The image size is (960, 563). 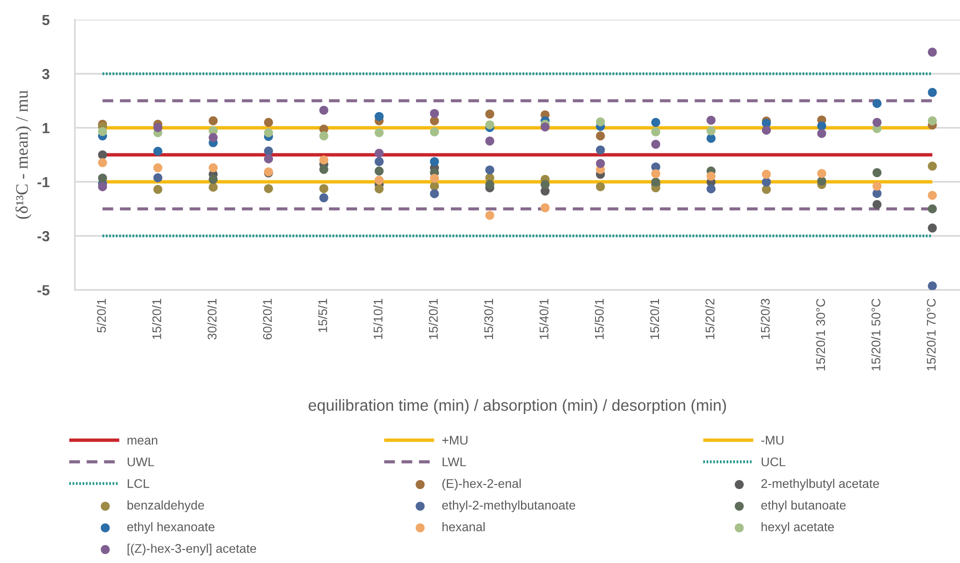 What do you see at coordinates (455, 440) in the screenshot?
I see `legend-label: +MU` at bounding box center [455, 440].